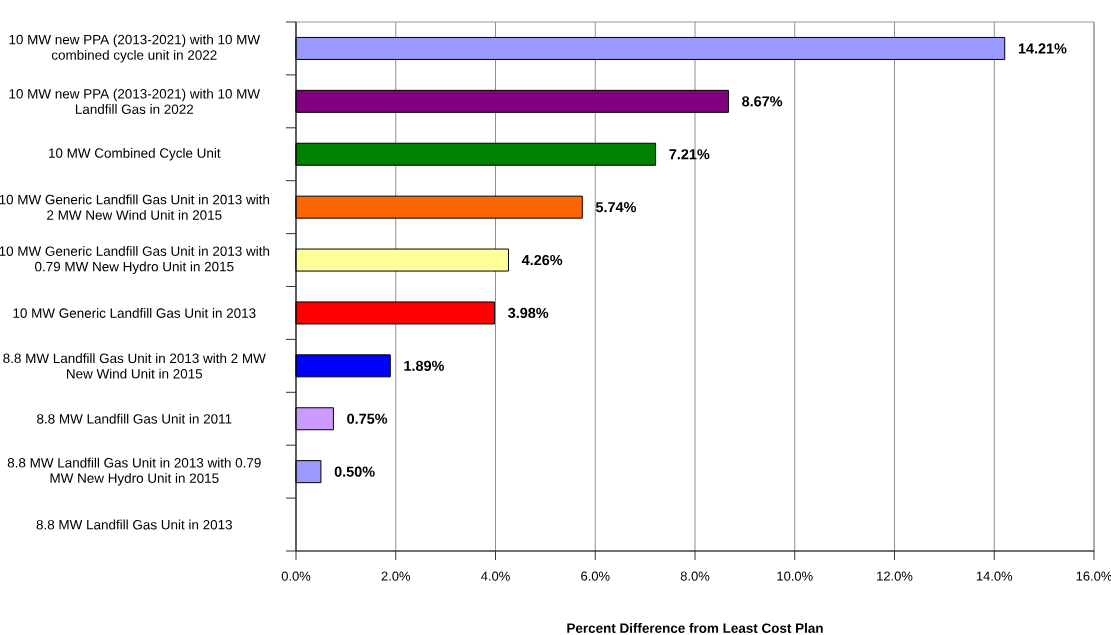  Describe the element at coordinates (135, 260) in the screenshot. I see `y-tick-label: 10 MW Generic Landfill Gas Unit in 2013 with 0.79 MW New Hydro Unit in 2015` at that location.